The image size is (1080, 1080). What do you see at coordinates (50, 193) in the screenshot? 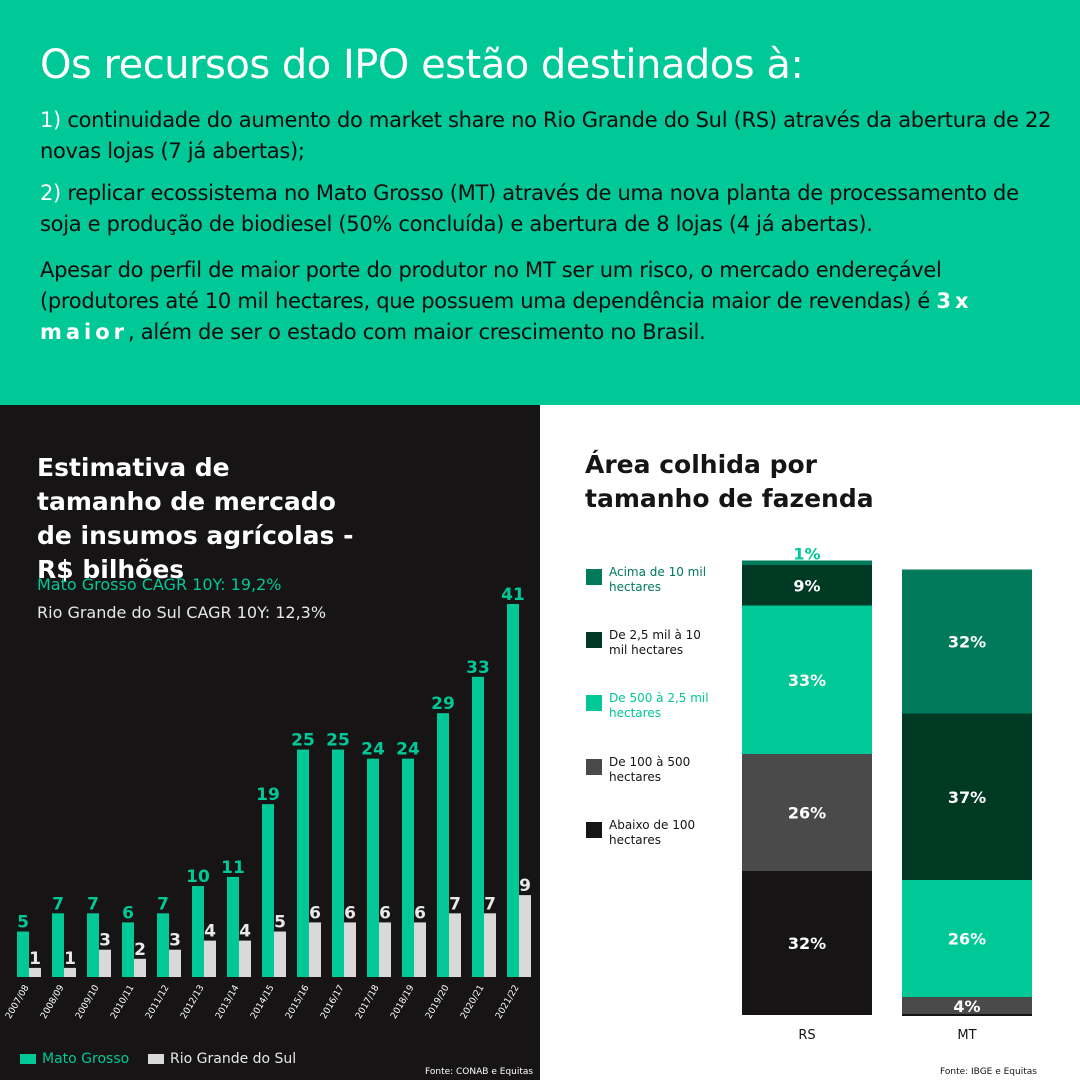
I see `item-2-number: 2)` at bounding box center [50, 193].